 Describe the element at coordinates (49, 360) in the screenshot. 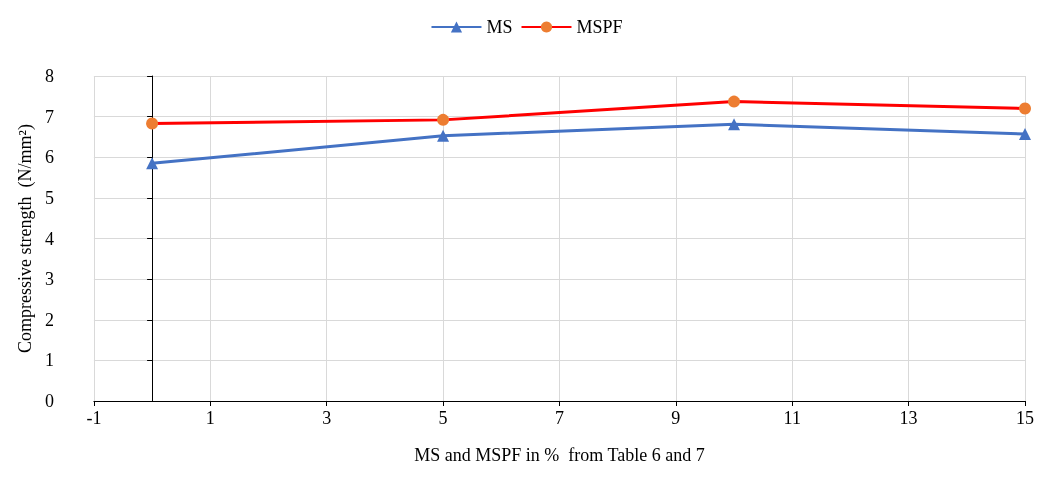

I see `y-tick-label: 1` at that location.